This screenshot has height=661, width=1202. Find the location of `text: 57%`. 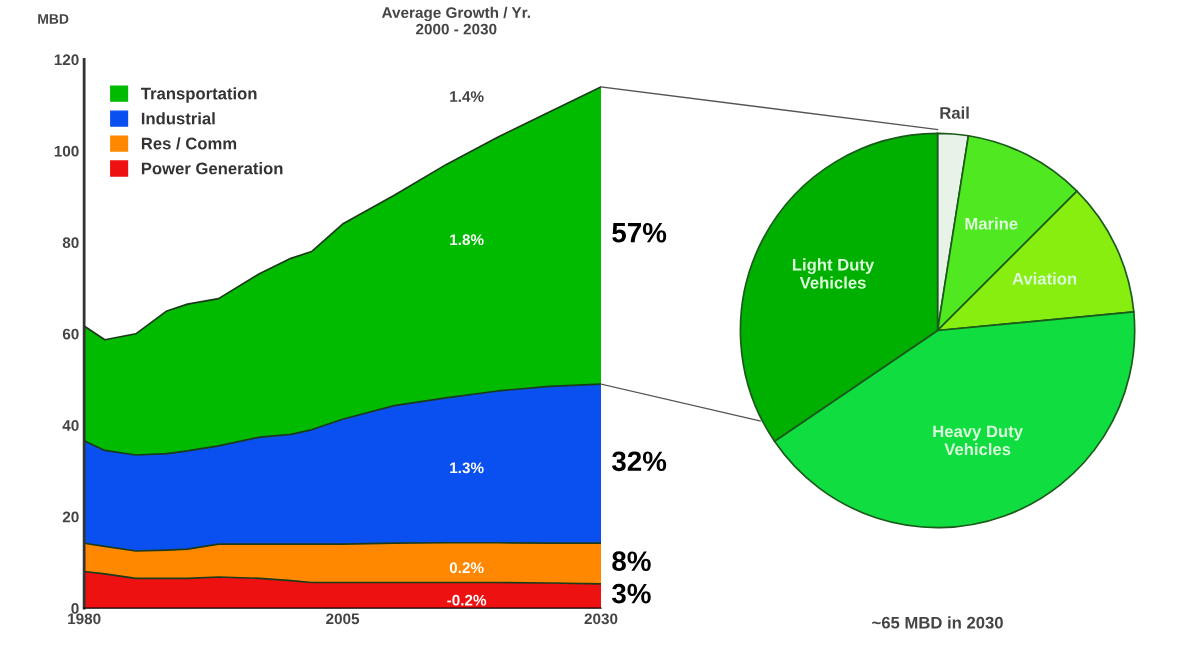

text: 57% is located at coordinates (639, 232).